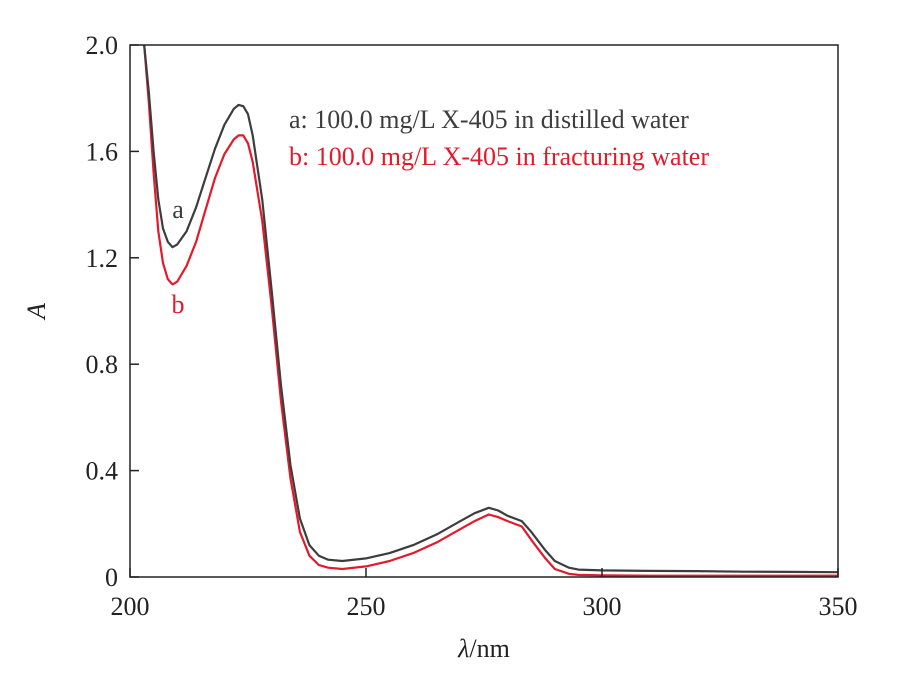 This screenshot has width=919, height=679. What do you see at coordinates (111, 577) in the screenshot?
I see `y-tick-label: 0` at bounding box center [111, 577].